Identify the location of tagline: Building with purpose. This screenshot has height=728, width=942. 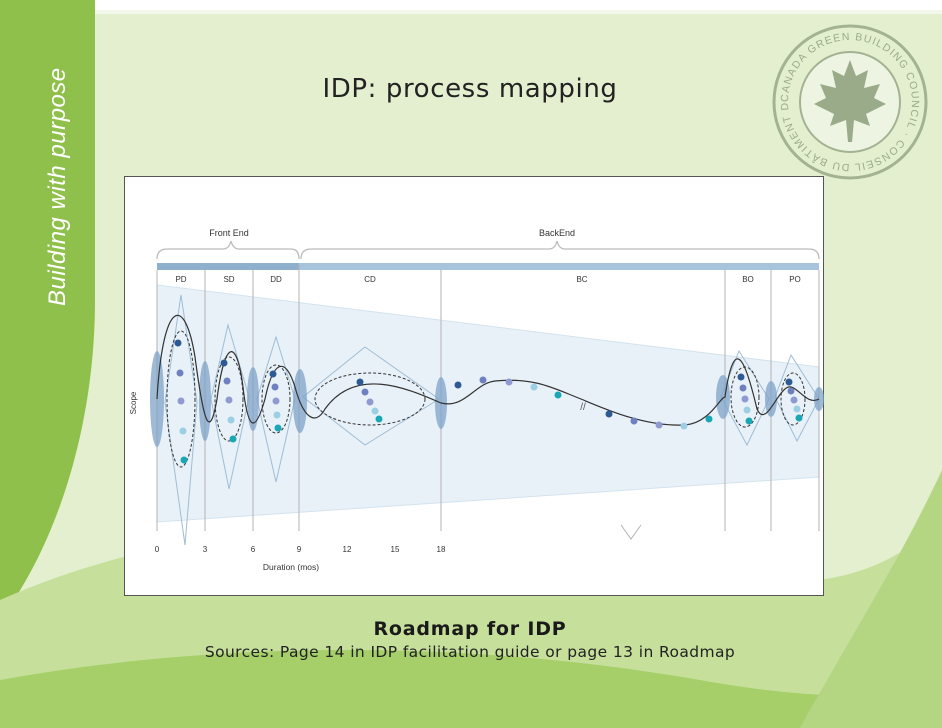
(57, 186).